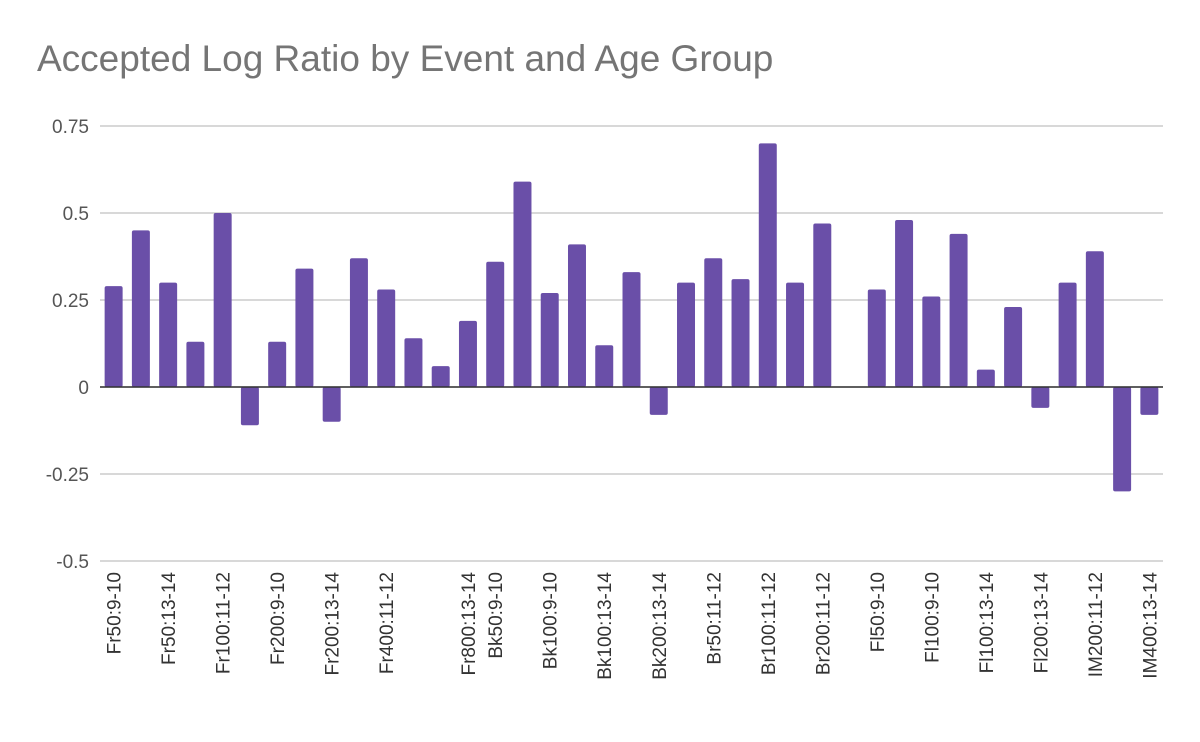 The width and height of the screenshot is (1200, 742). What do you see at coordinates (169, 618) in the screenshot?
I see `x-category-label: Fr50:13-14` at bounding box center [169, 618].